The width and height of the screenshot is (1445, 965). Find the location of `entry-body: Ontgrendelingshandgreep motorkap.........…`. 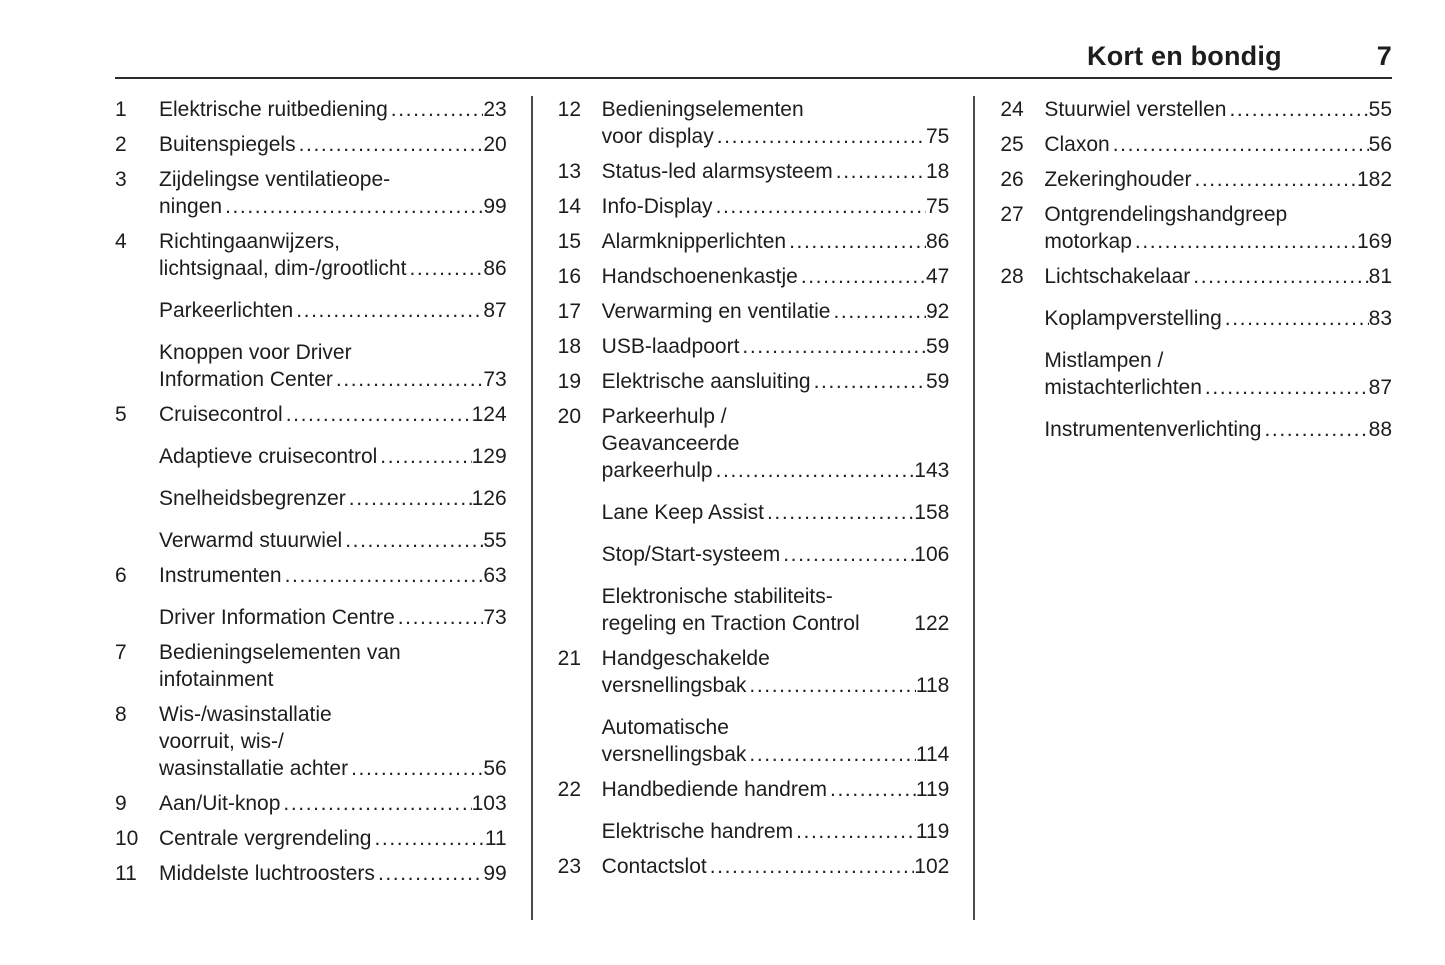

entry-body: Ontgrendelingshandgreep motorkap.........… is located at coordinates (1218, 228).